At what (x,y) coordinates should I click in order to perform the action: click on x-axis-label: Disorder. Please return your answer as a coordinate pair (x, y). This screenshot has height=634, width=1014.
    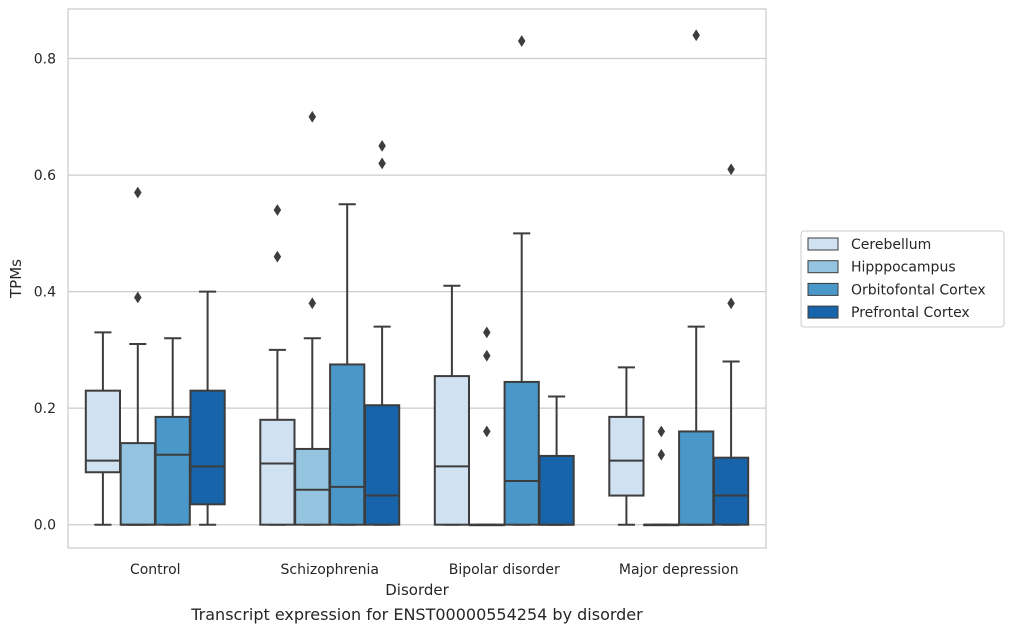
    Looking at the image, I should click on (417, 590).